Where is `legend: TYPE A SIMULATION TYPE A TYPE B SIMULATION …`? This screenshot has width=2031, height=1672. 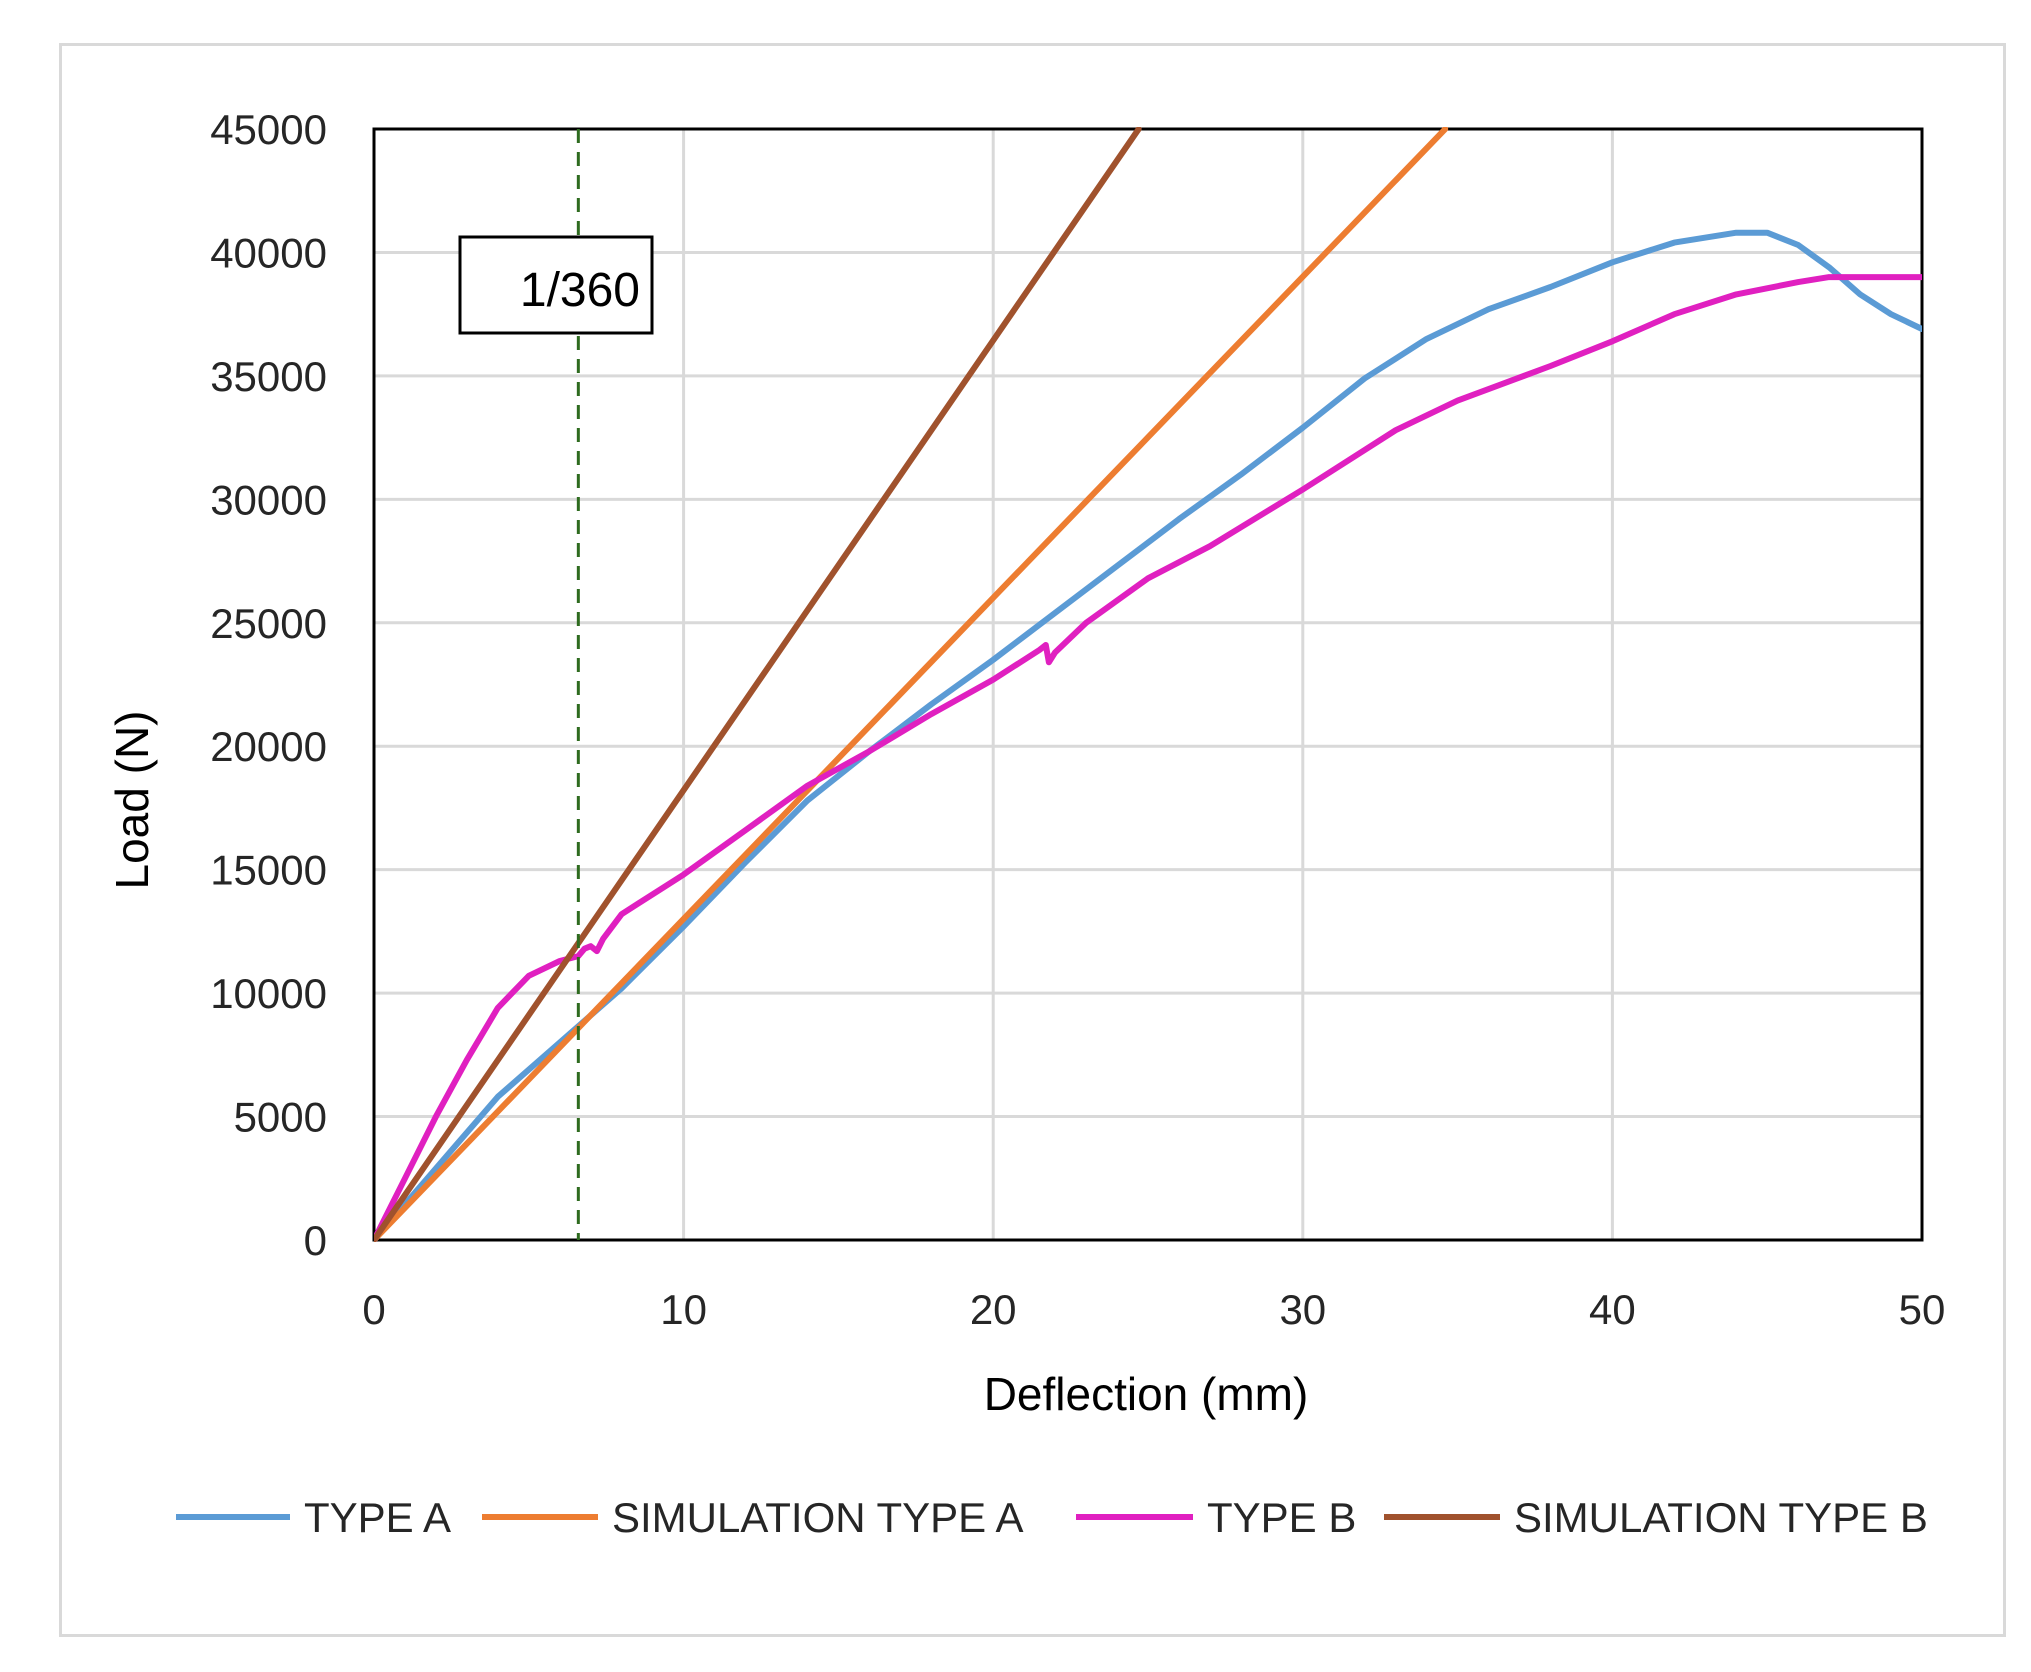 legend: TYPE A SIMULATION TYPE A TYPE B SIMULATION … is located at coordinates (1052, 1517).